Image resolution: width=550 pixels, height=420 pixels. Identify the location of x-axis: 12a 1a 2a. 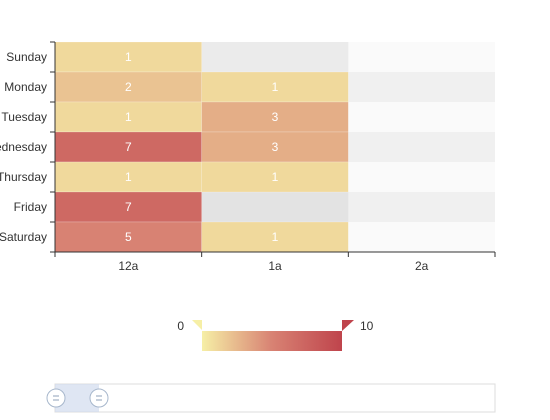
(275, 262).